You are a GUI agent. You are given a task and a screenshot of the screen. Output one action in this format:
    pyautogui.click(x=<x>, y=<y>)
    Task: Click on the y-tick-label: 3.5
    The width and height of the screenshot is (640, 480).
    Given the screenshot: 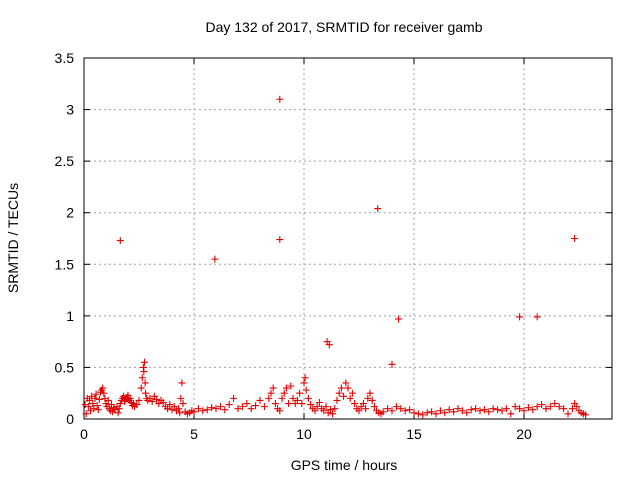 What is the action you would take?
    pyautogui.click(x=65, y=58)
    